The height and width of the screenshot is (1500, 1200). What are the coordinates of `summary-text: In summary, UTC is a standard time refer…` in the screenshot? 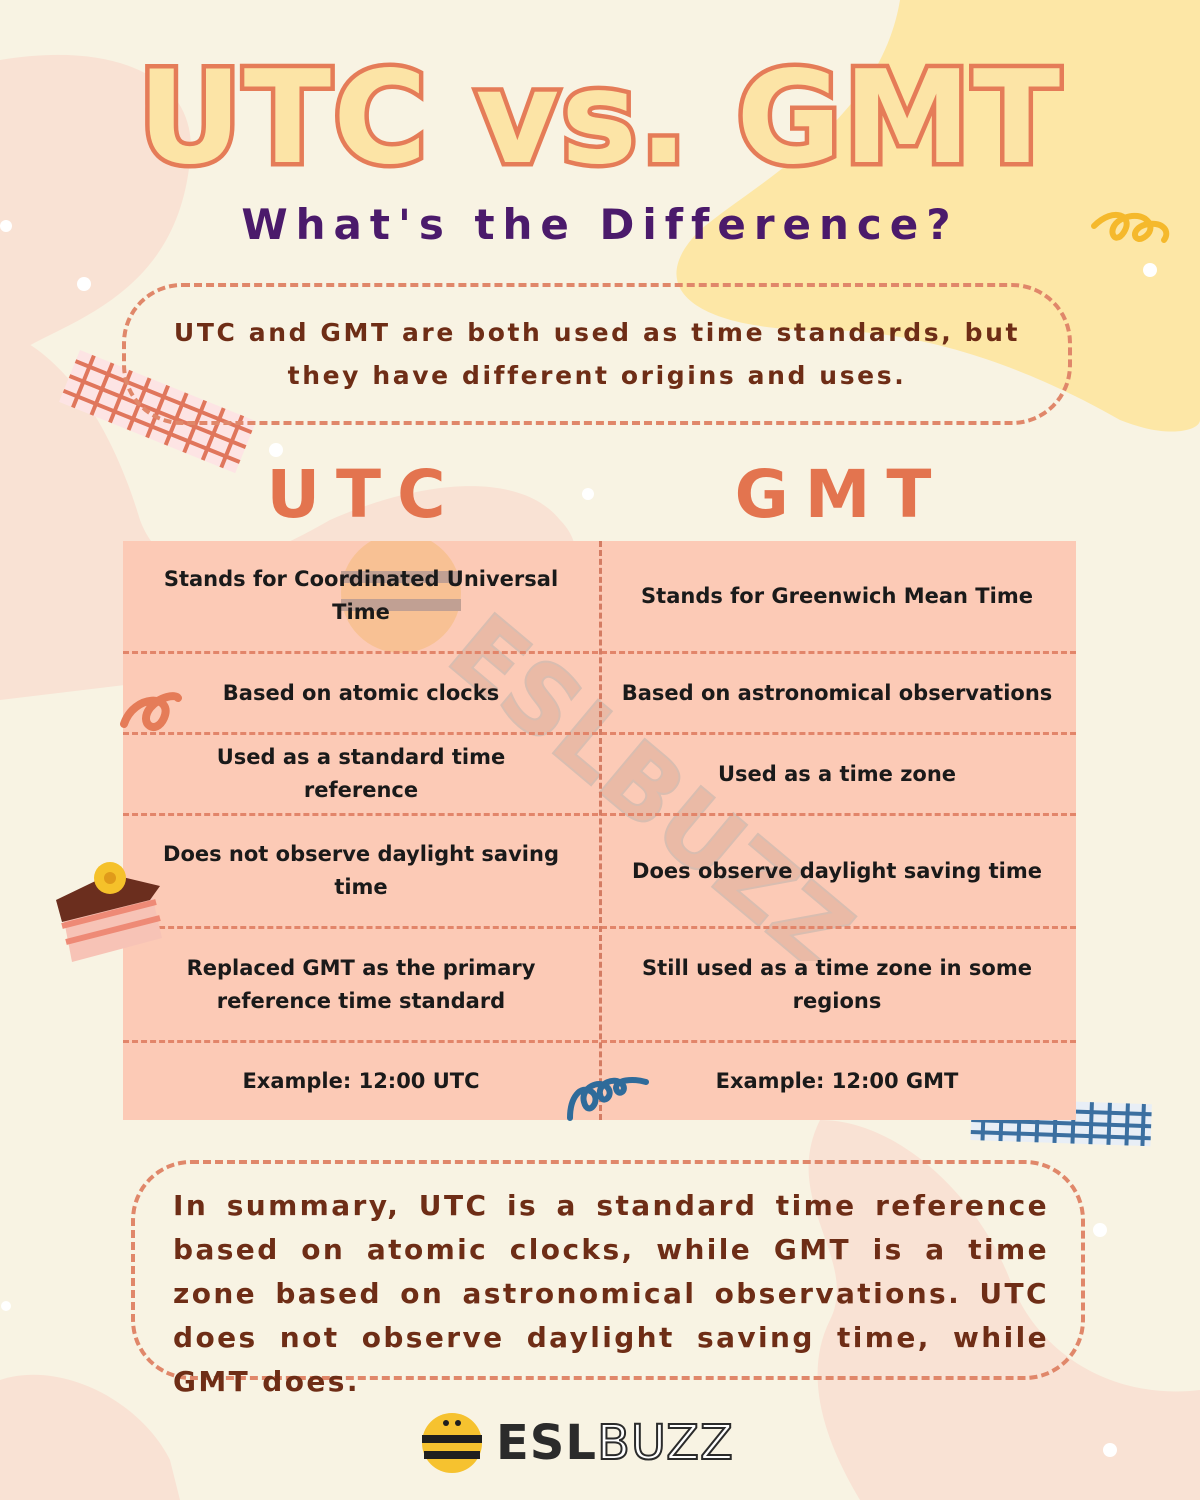 It's located at (611, 1293).